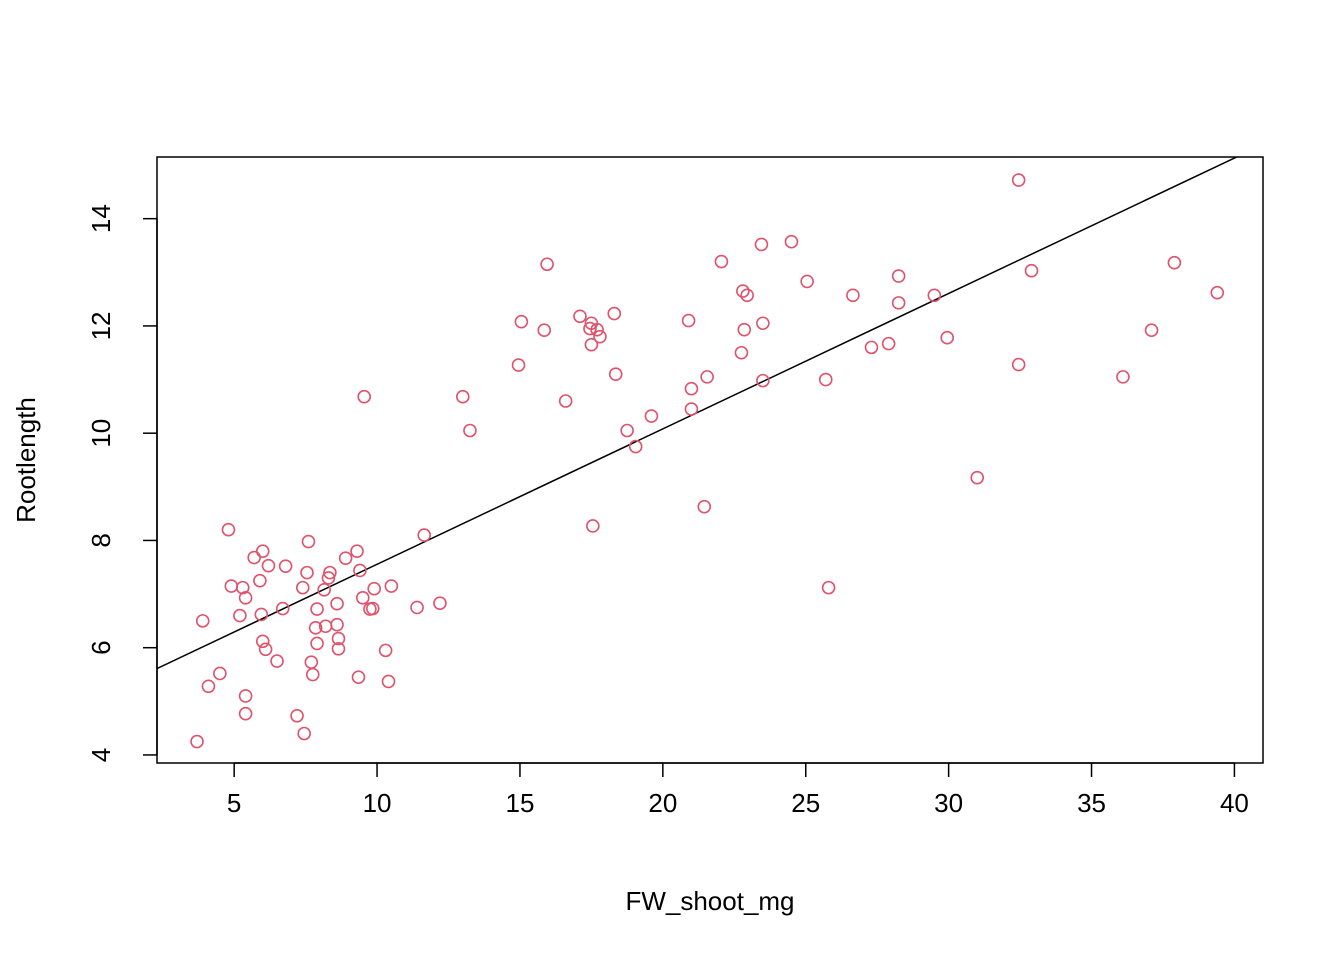 The width and height of the screenshot is (1344, 960). What do you see at coordinates (948, 803) in the screenshot?
I see `x-tick-label: 30` at bounding box center [948, 803].